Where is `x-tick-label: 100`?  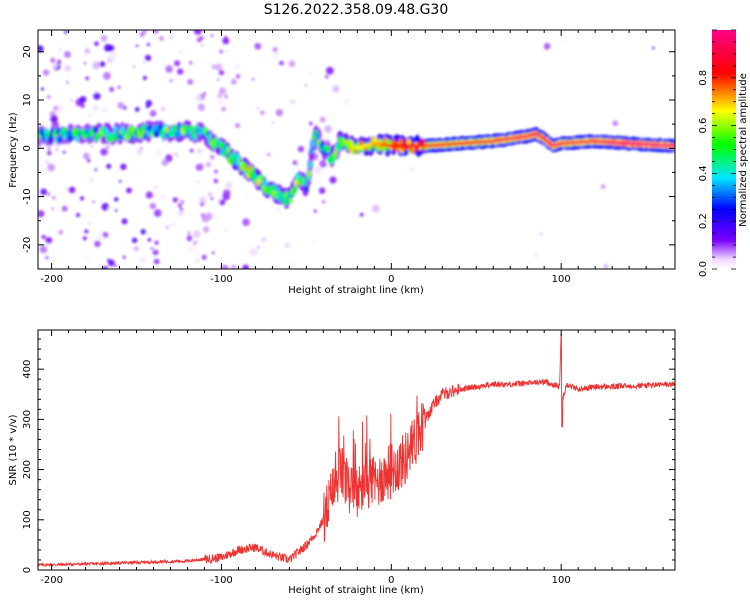
x-tick-label: 100 is located at coordinates (561, 279).